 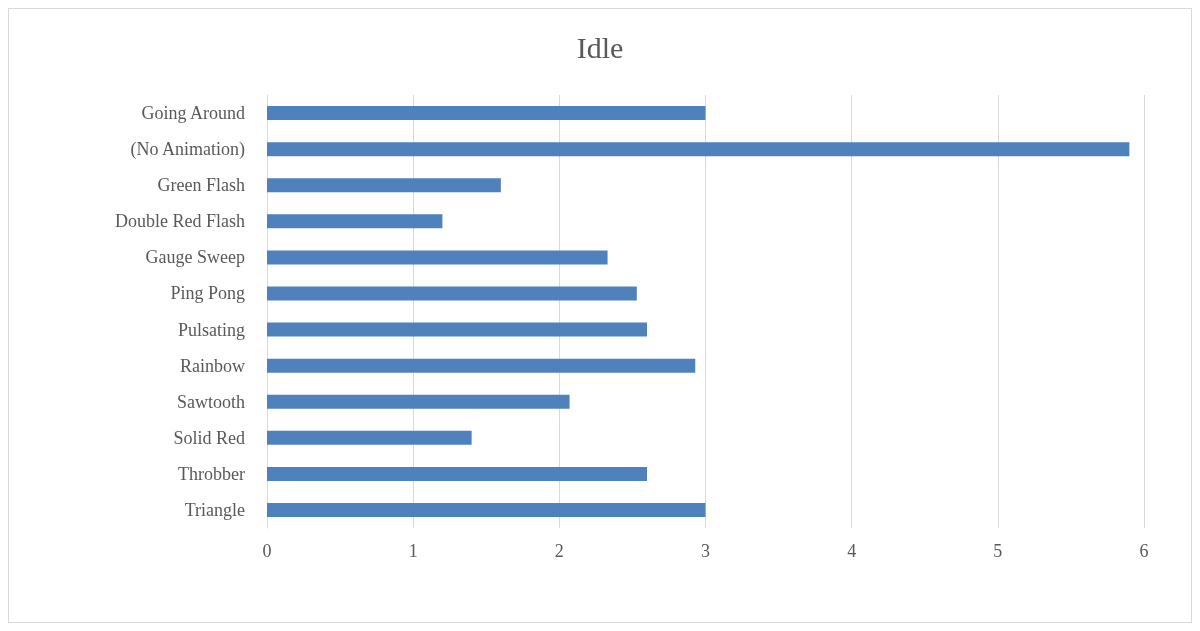 What do you see at coordinates (201, 185) in the screenshot?
I see `y-tick-label: Green Flash` at bounding box center [201, 185].